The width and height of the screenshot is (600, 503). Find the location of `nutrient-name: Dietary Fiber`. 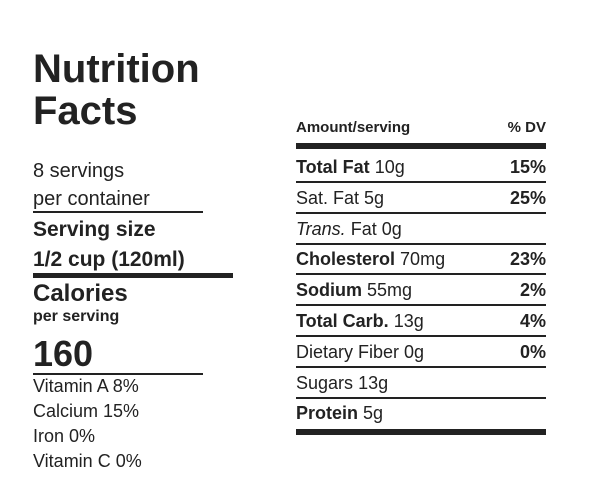

nutrient-name: Dietary Fiber is located at coordinates (348, 351).